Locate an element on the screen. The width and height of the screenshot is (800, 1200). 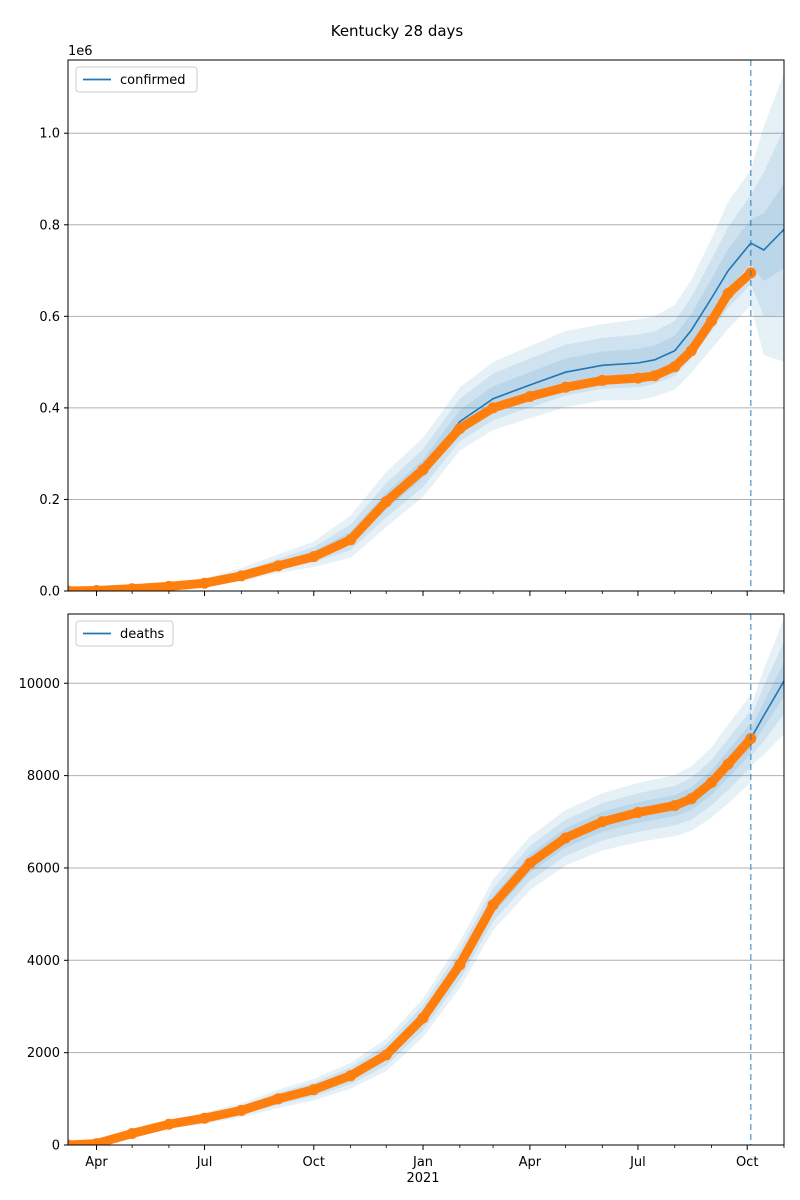
chart-title: Kentucky 28 days is located at coordinates (397, 31).